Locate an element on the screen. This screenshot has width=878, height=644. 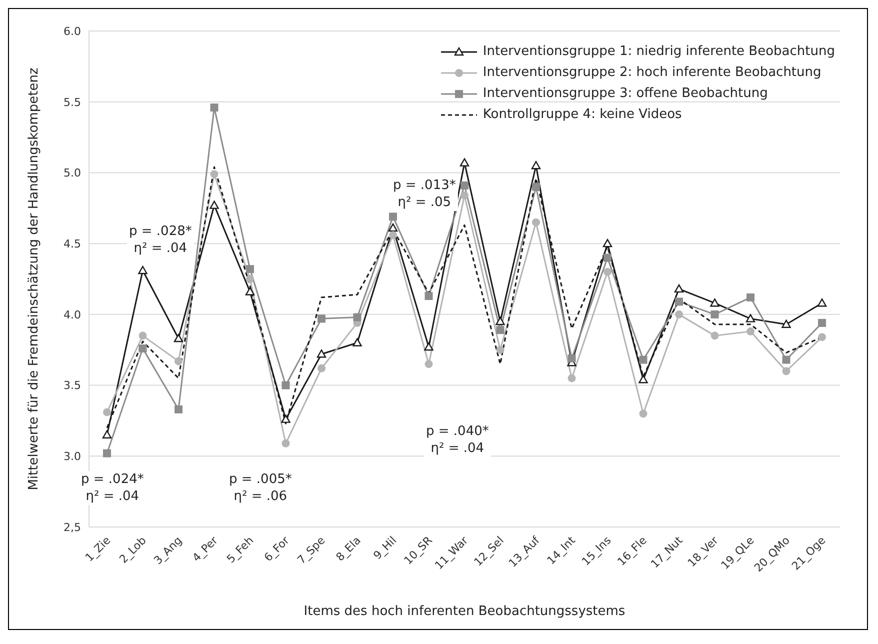
y-axis-title: Mittelwerte für die Fremdeinschätzung der Handlungskompetenz is located at coordinates (34, 279).